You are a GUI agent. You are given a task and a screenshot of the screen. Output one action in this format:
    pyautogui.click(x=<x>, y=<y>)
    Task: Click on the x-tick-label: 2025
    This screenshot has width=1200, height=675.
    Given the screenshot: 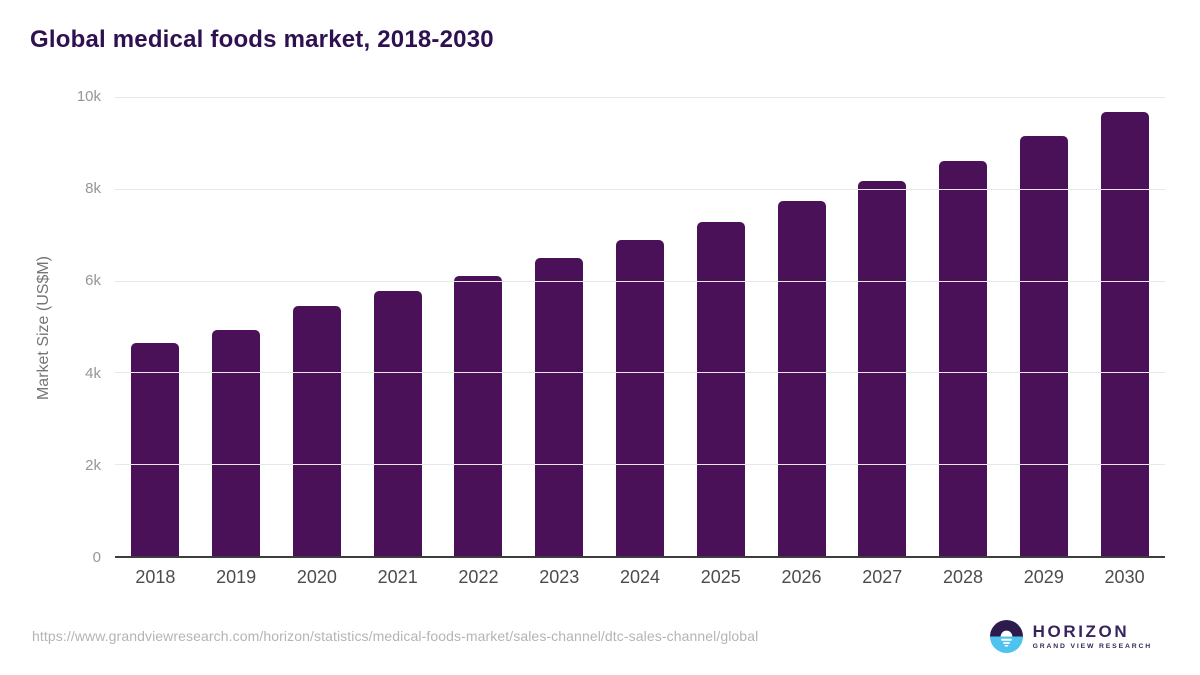 What is the action you would take?
    pyautogui.click(x=720, y=577)
    